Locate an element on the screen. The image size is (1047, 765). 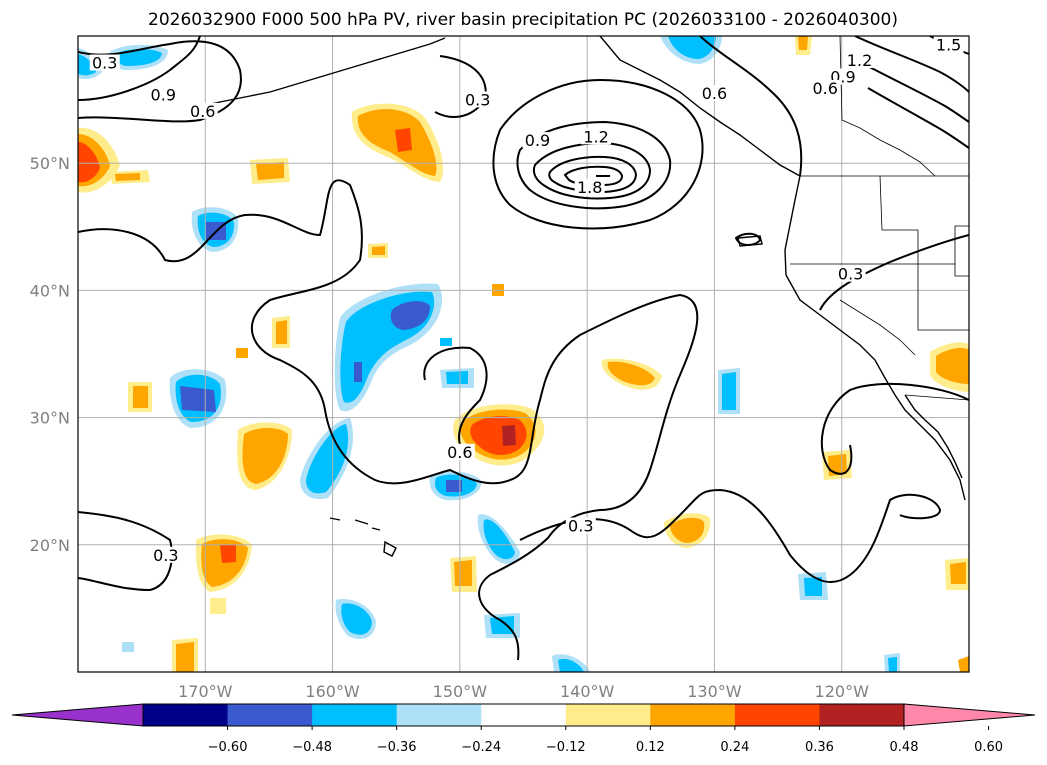
colorbar-tick-label: −0.12 is located at coordinates (566, 747).